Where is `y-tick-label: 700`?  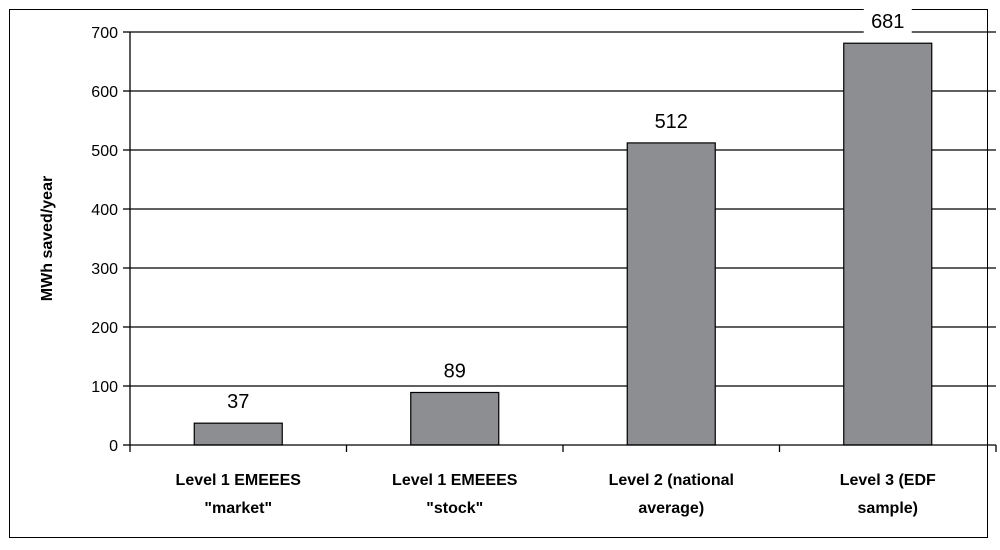
y-tick-label: 700 is located at coordinates (104, 33).